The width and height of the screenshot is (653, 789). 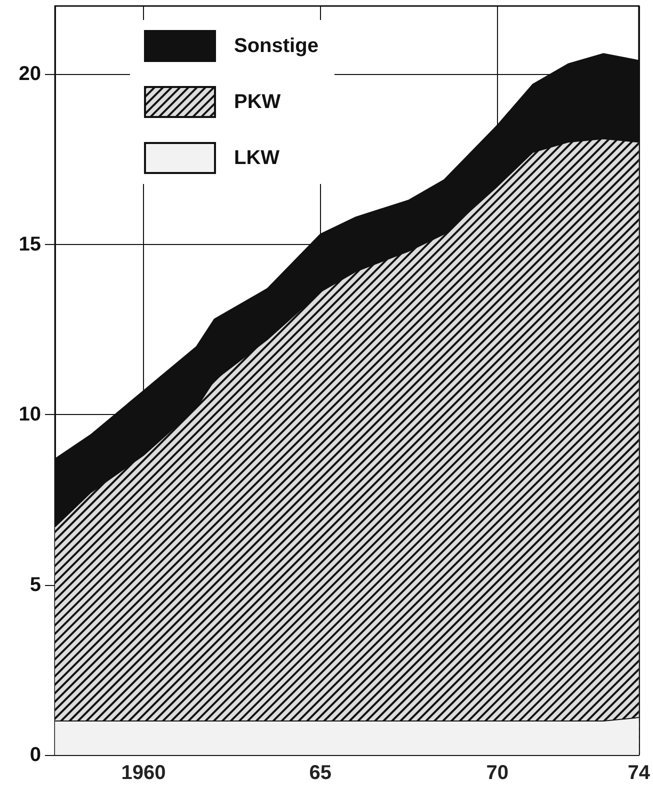 I want to click on legend-label: LKW, so click(x=257, y=158).